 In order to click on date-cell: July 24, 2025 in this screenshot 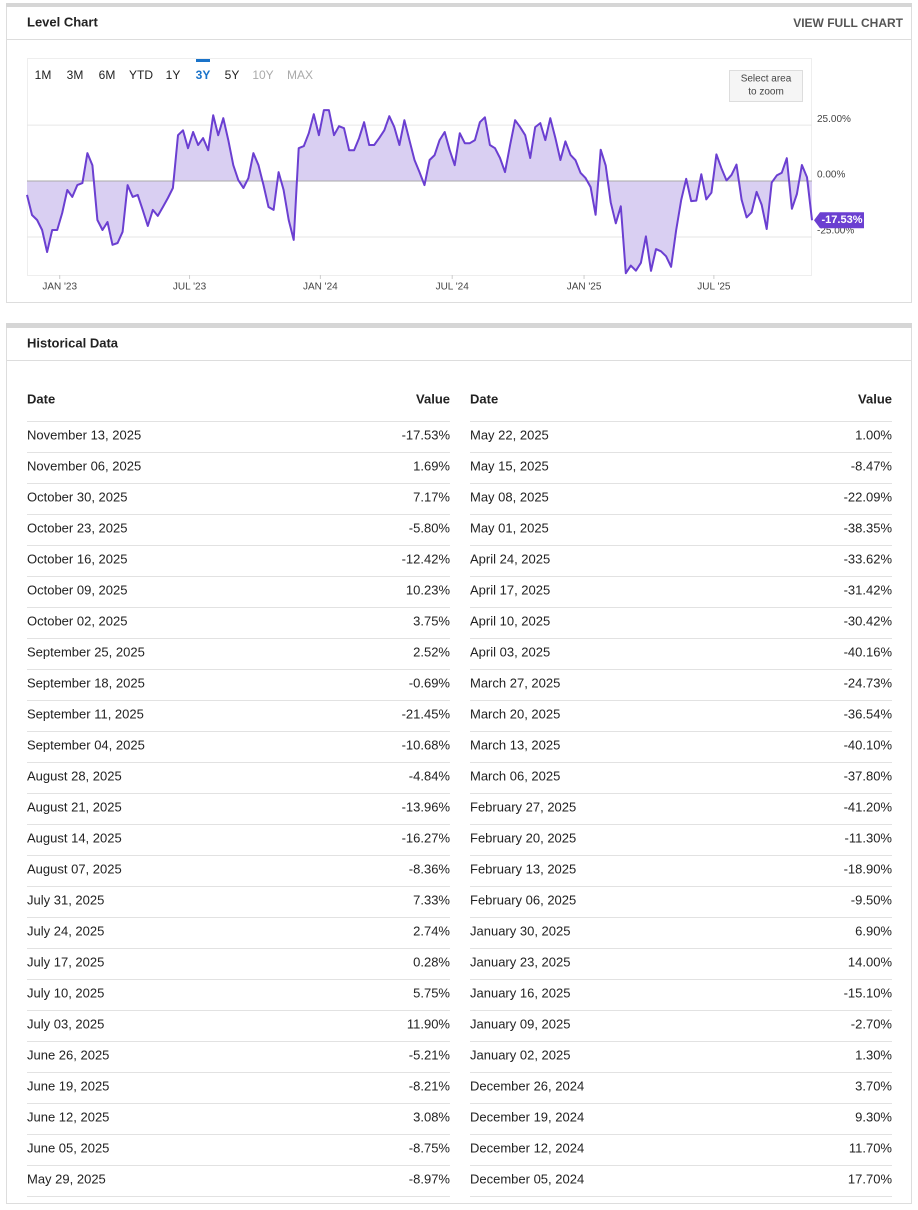, I will do `click(65, 930)`.